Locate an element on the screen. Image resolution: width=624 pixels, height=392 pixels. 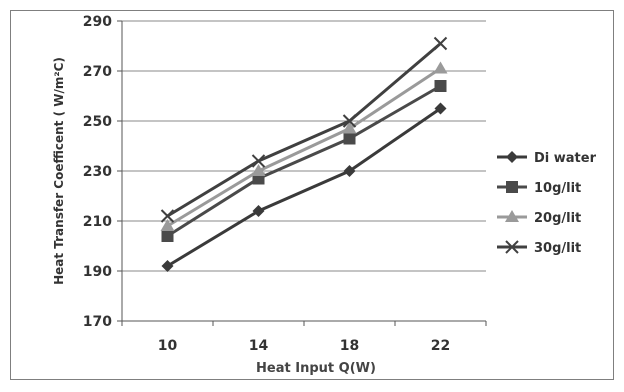
x-tick-label: 18 is located at coordinates (349, 346).